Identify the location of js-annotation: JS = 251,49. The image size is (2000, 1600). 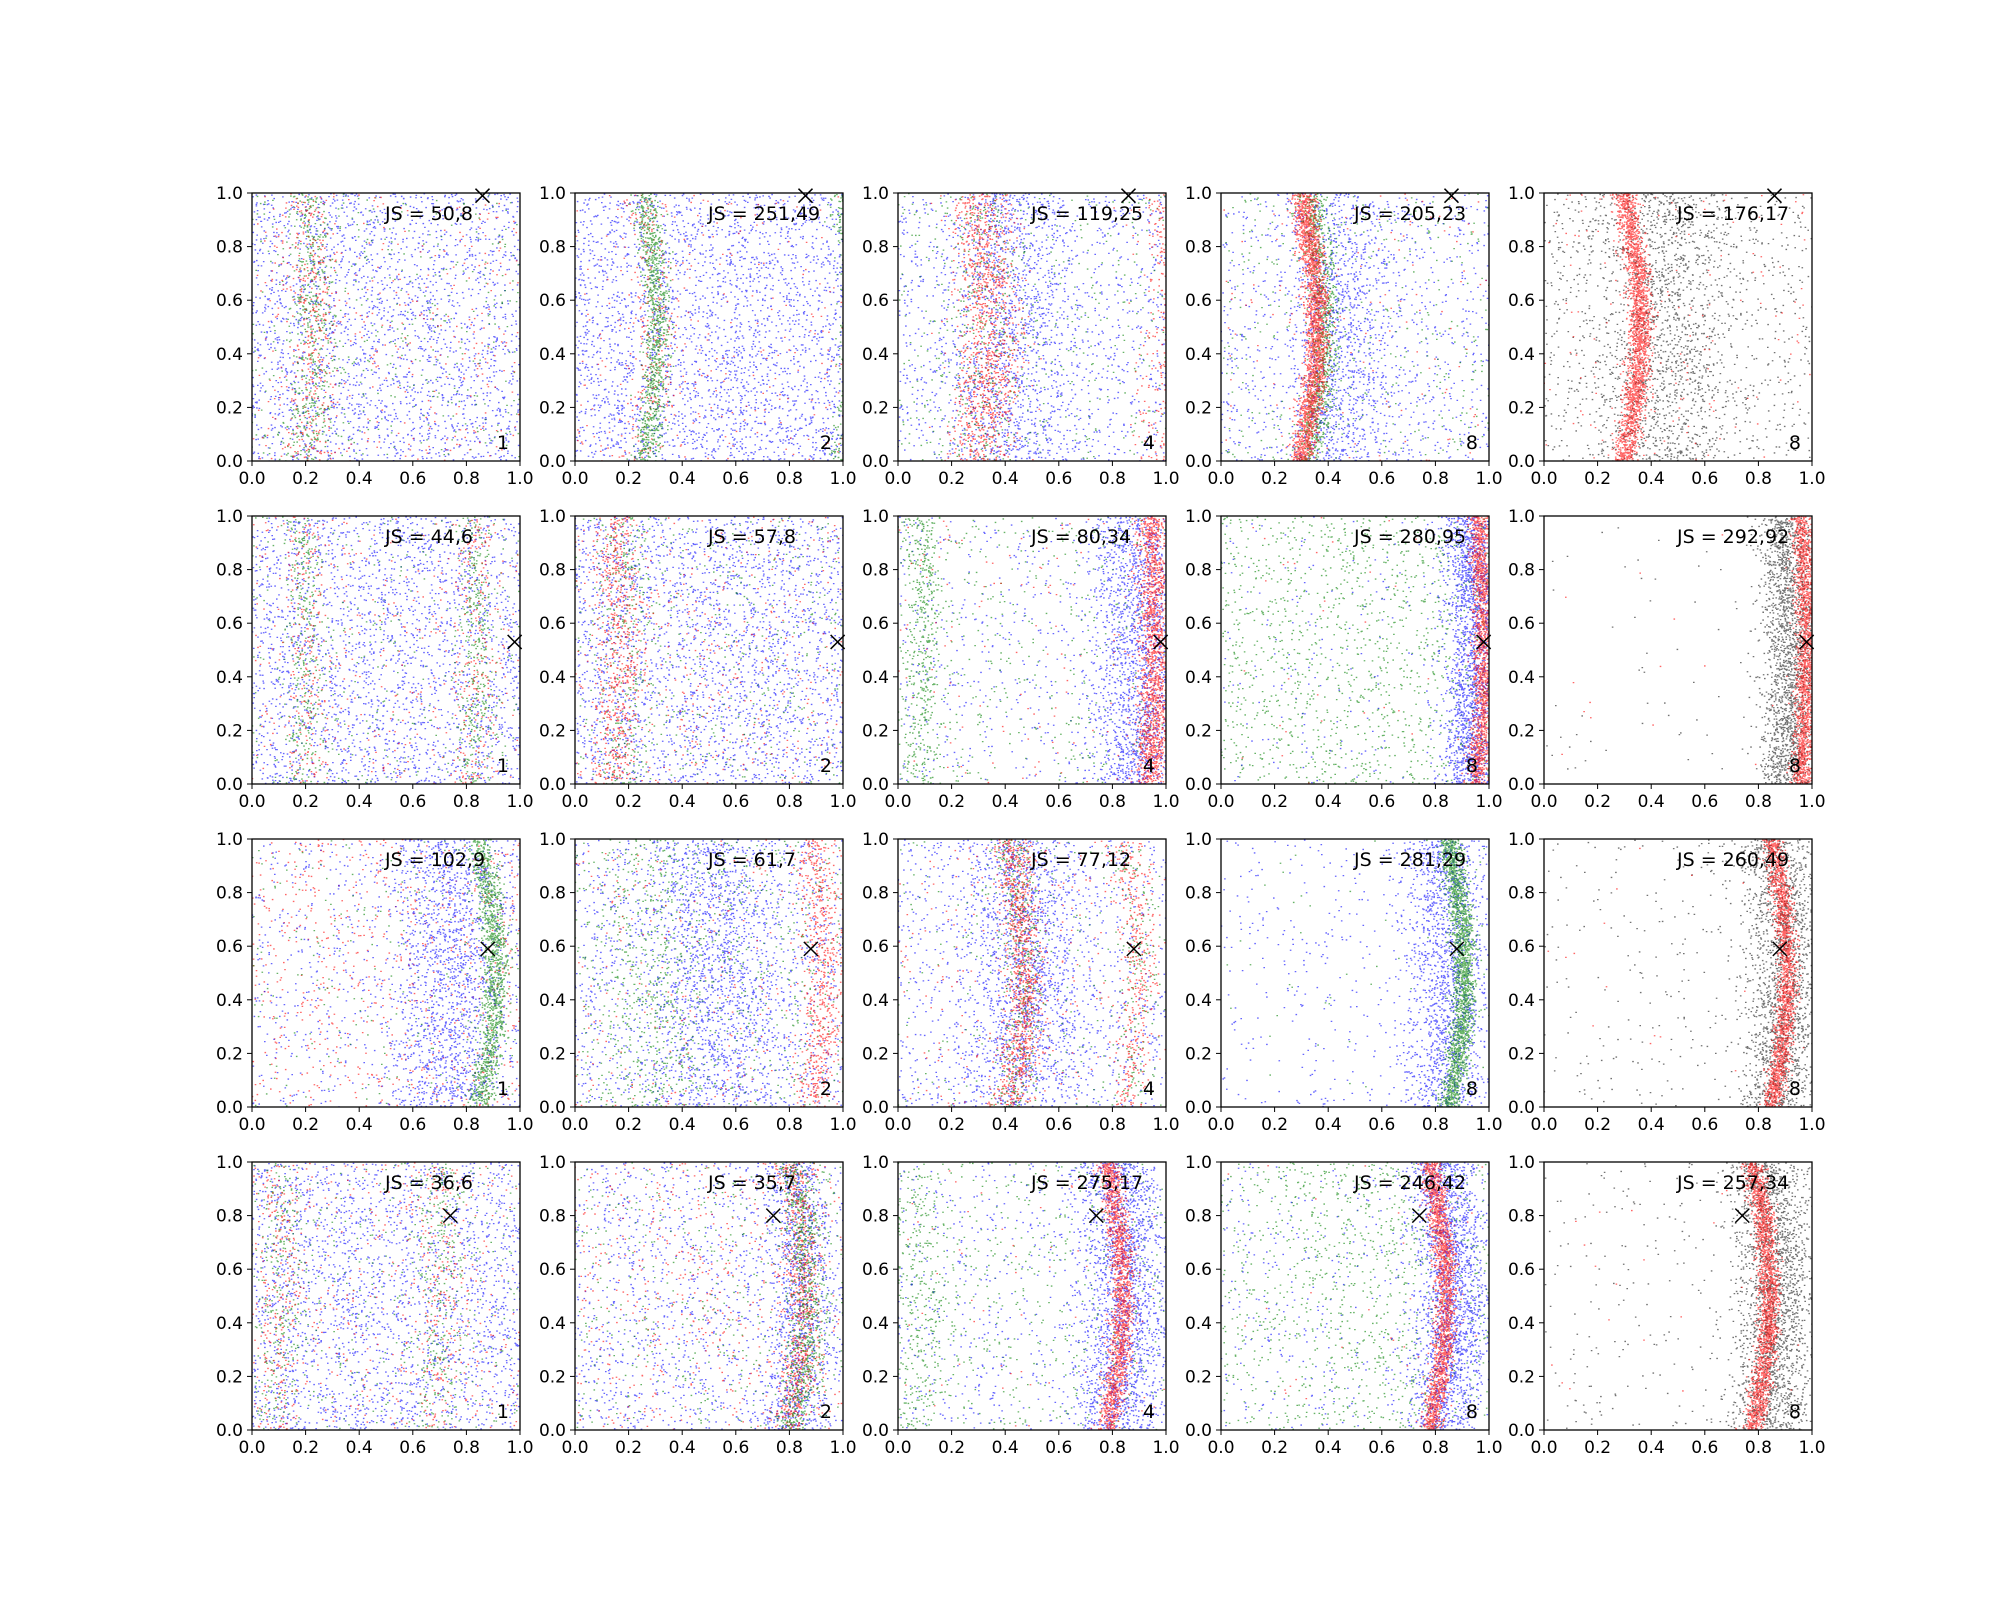
(763, 214).